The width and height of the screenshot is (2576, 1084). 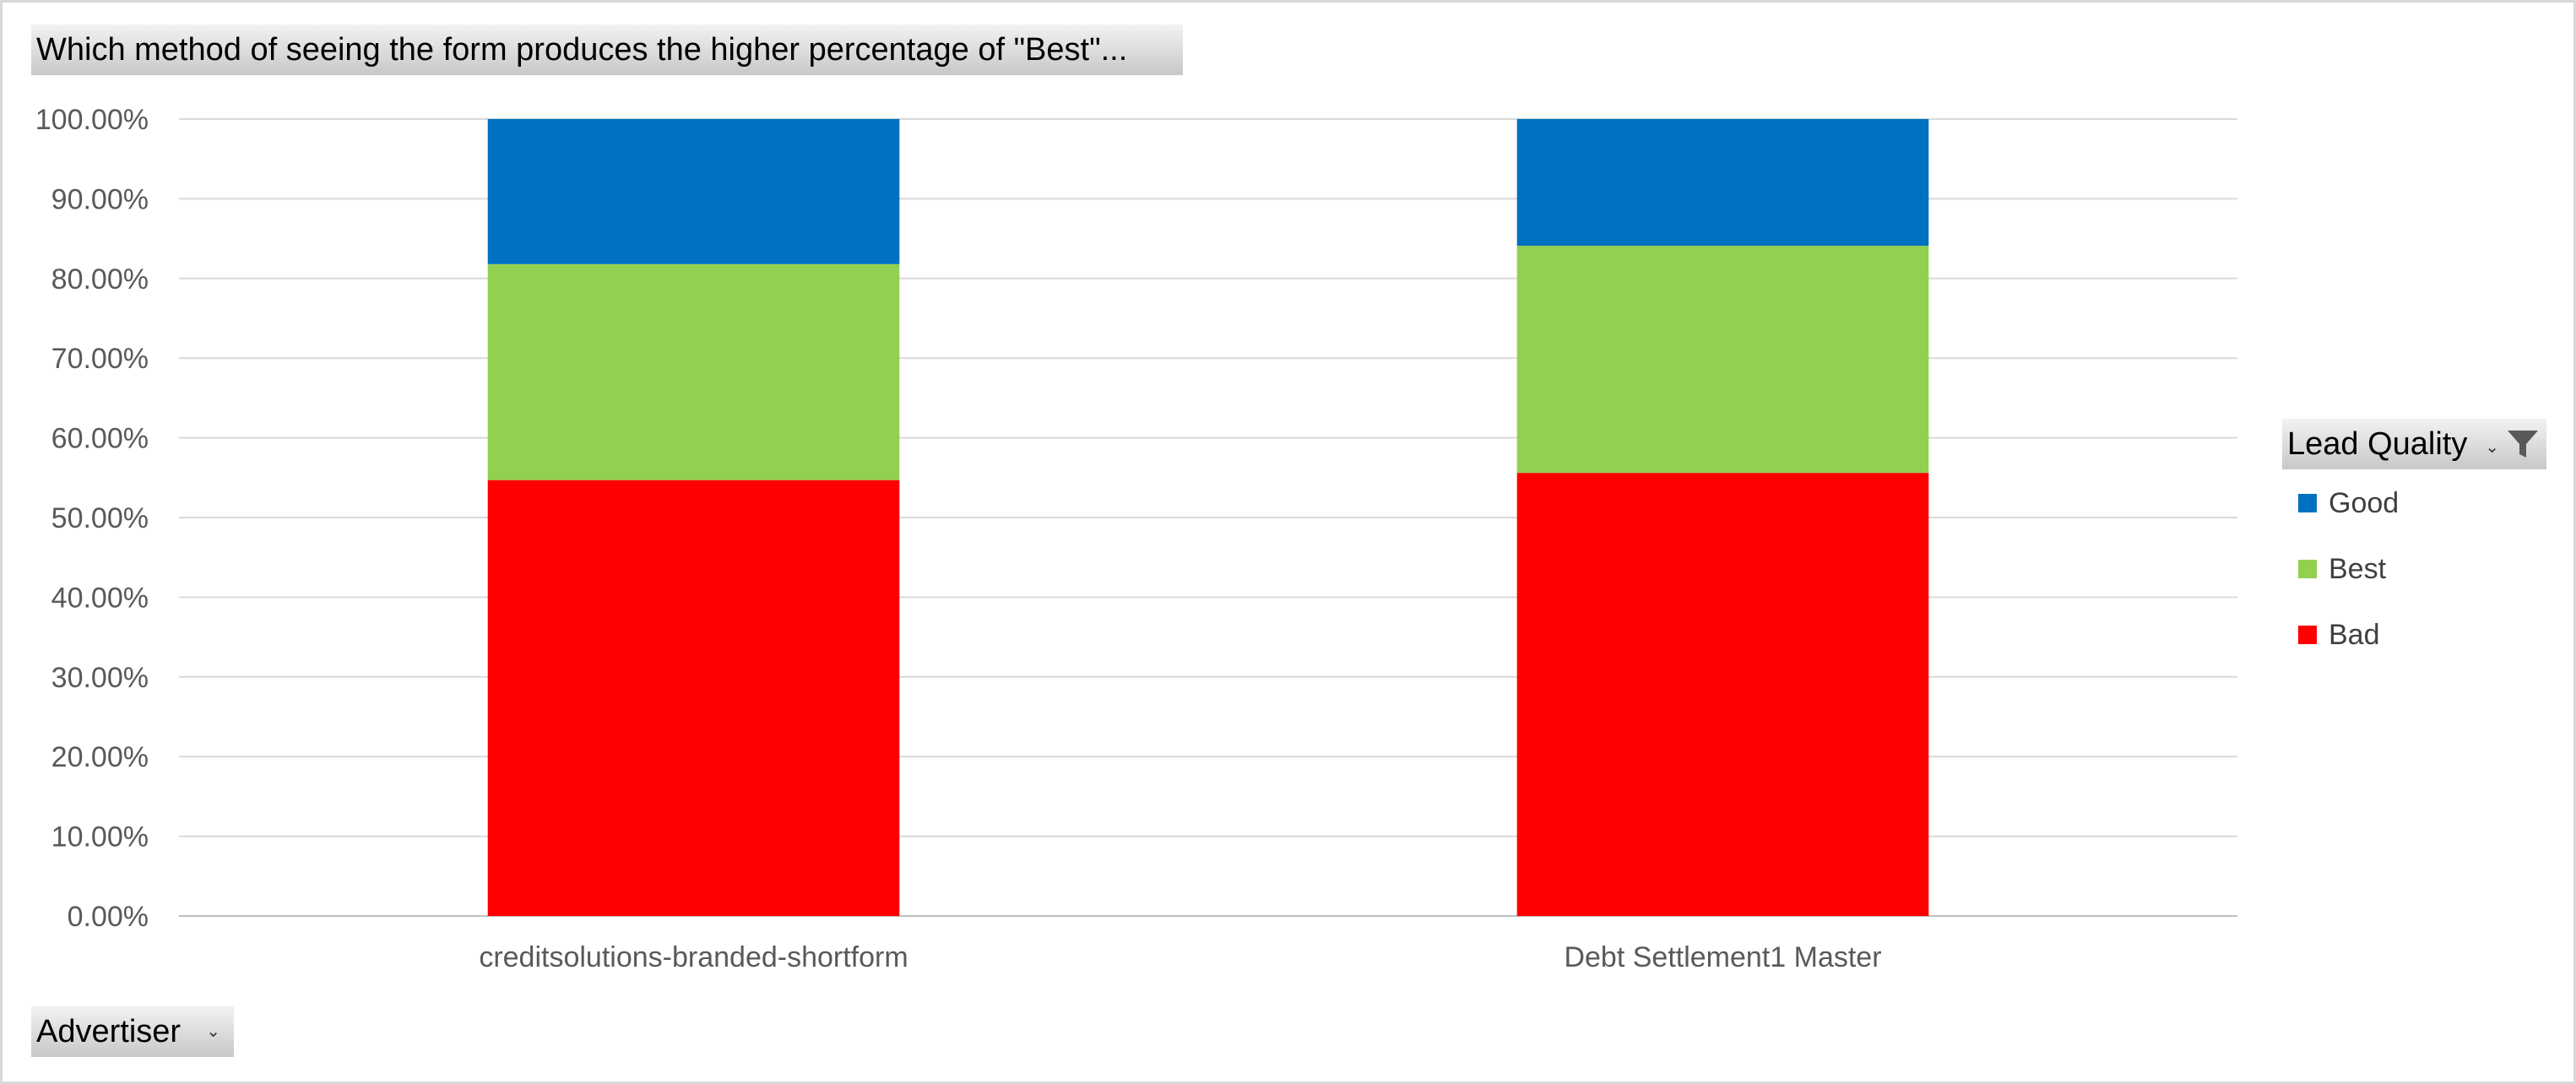 What do you see at coordinates (101, 279) in the screenshot?
I see `y-tick-label: 80.00%` at bounding box center [101, 279].